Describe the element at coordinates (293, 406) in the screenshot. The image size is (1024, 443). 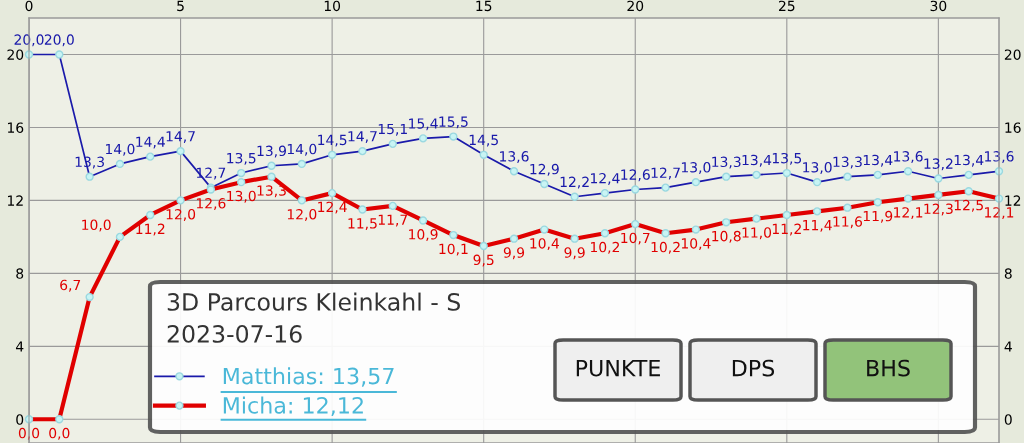
I see `legend-label: Micha: 12,12` at that location.